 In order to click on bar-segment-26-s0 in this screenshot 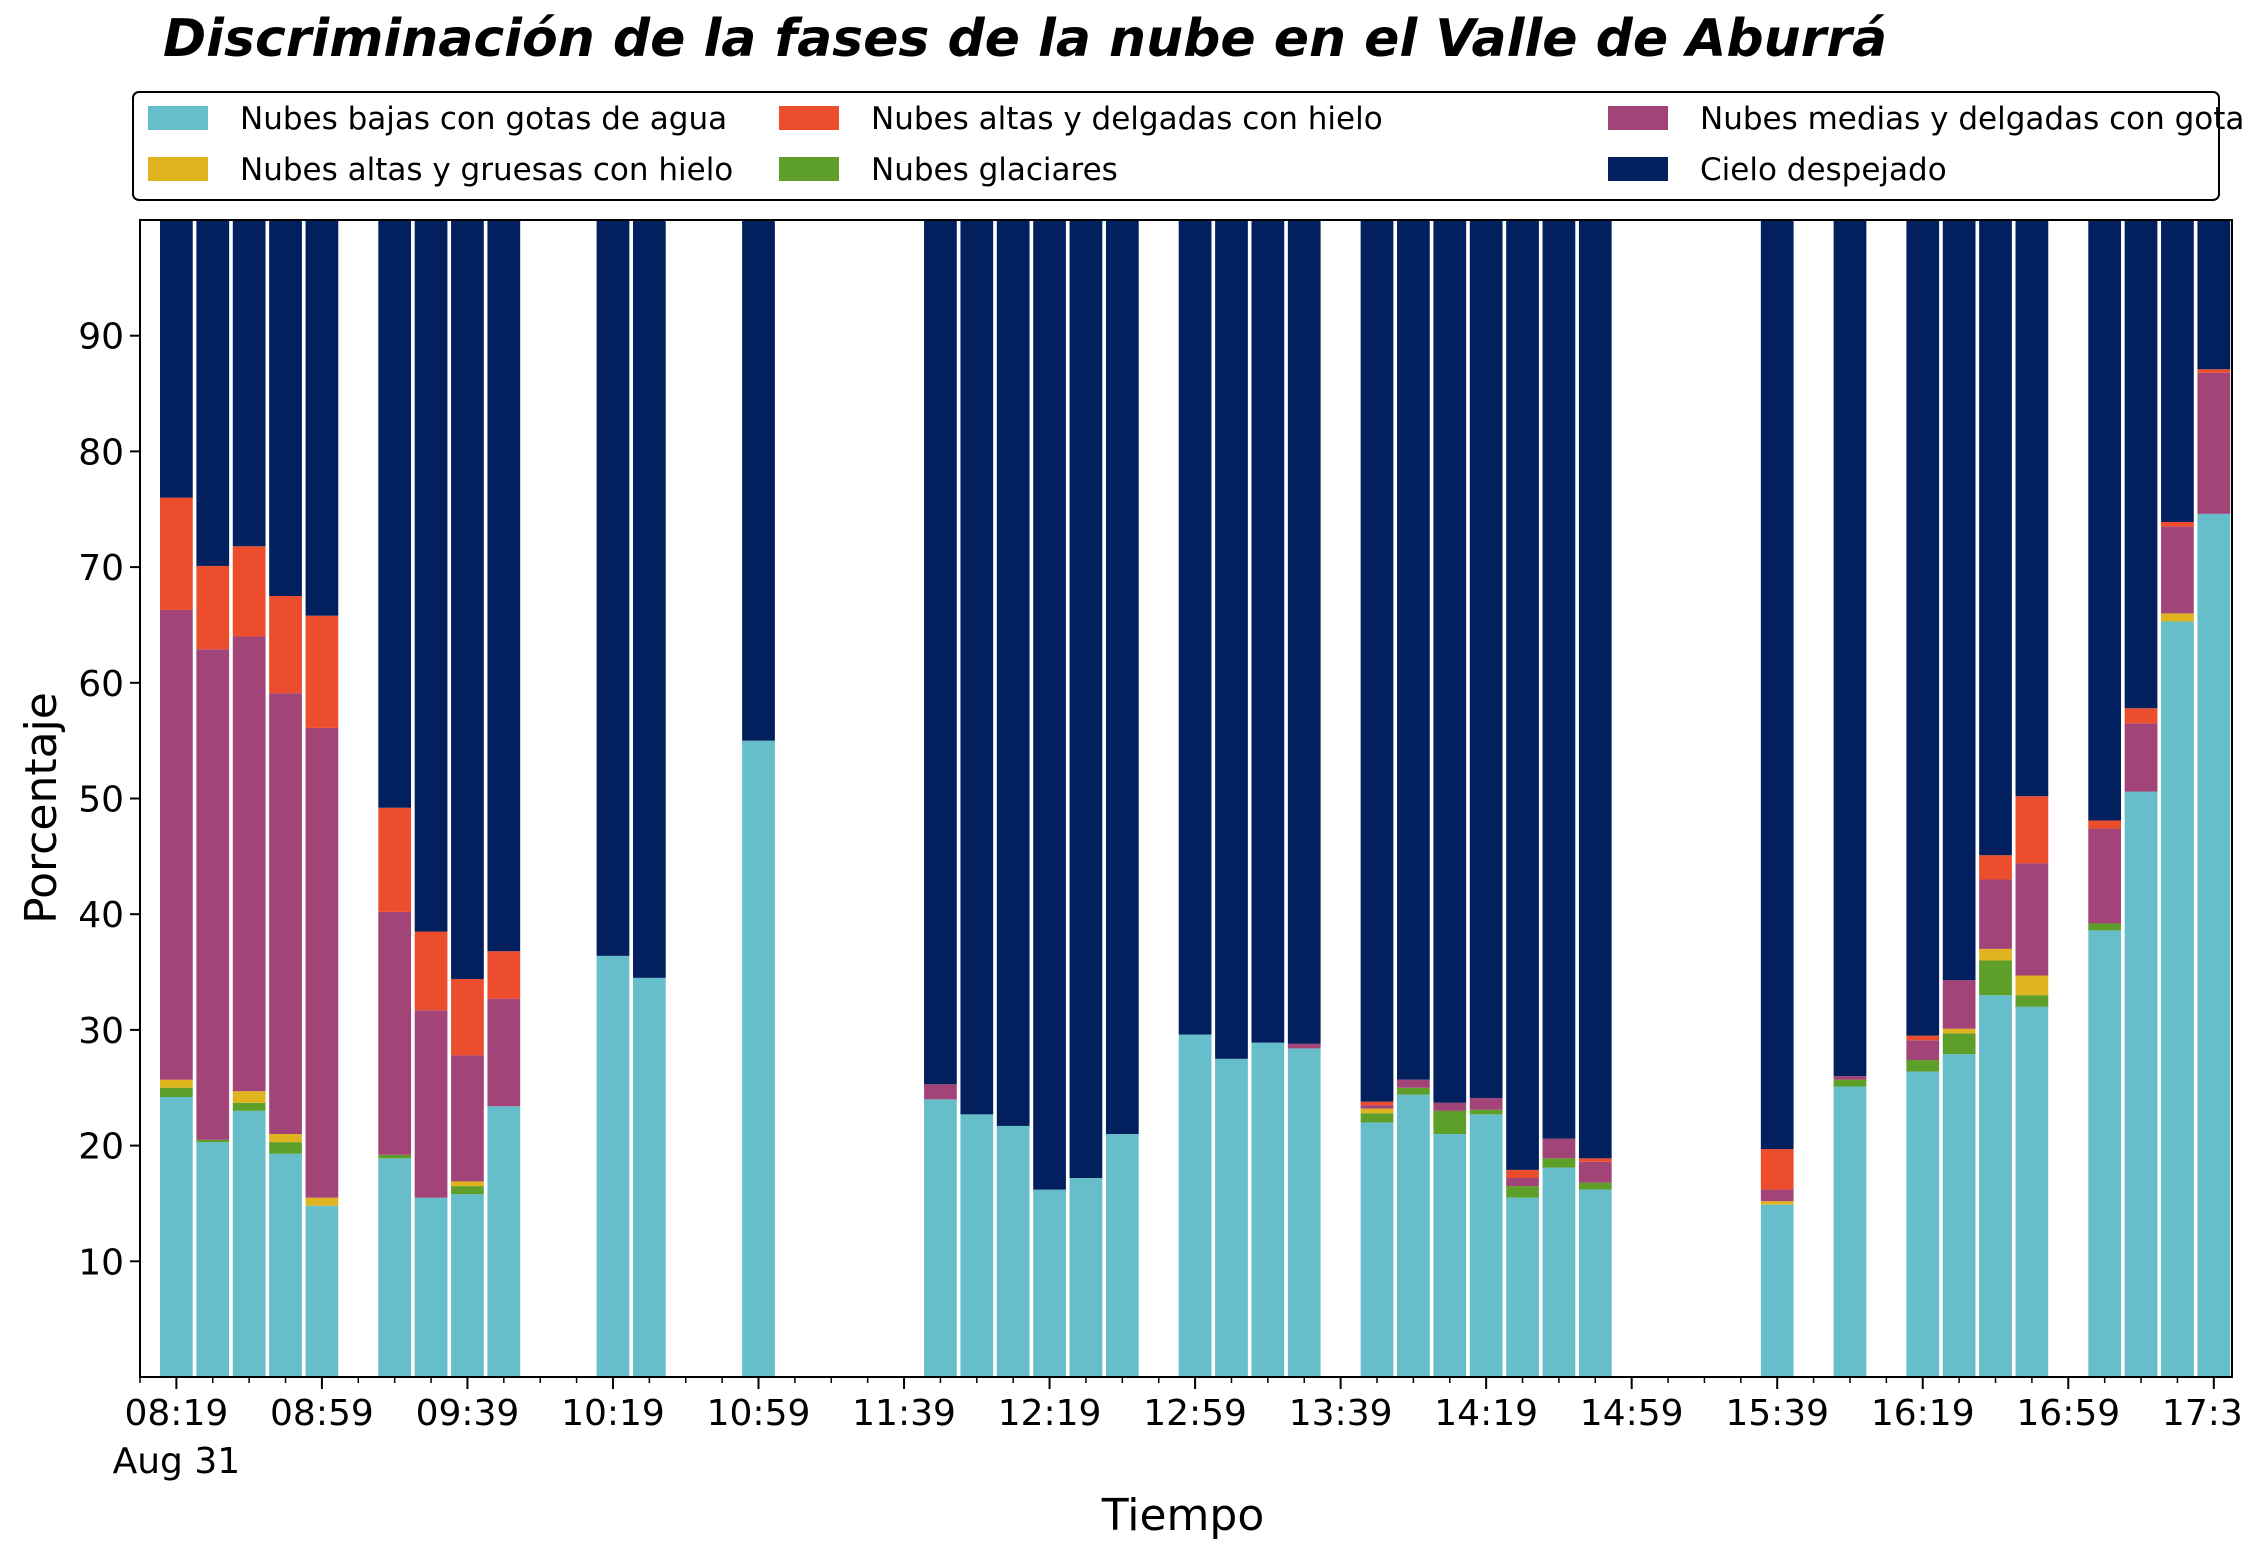, I will do `click(1522, 1287)`.